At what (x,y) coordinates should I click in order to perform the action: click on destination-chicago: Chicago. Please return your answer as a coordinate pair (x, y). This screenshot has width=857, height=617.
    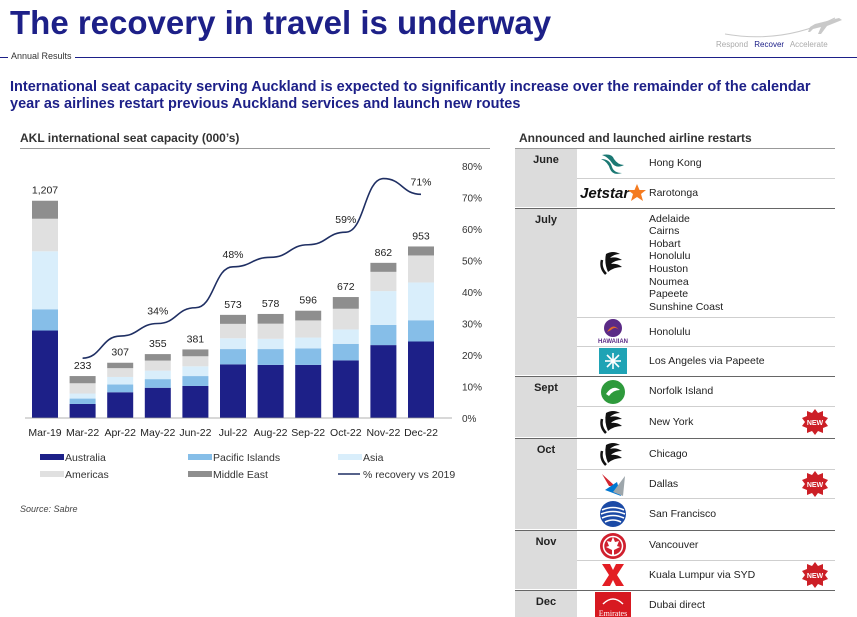
    Looking at the image, I should click on (668, 453).